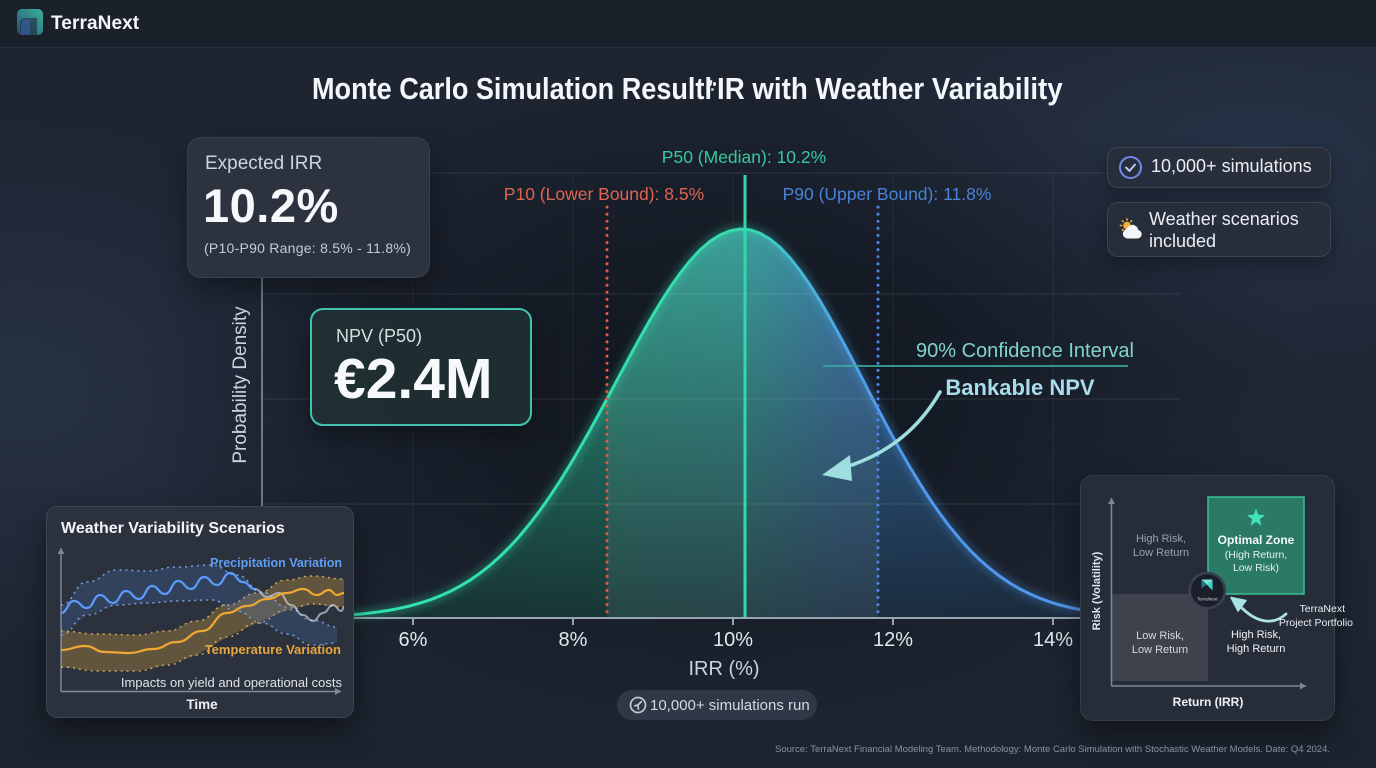 This screenshot has height=768, width=1376. I want to click on svg-text: 8%, so click(573, 640).